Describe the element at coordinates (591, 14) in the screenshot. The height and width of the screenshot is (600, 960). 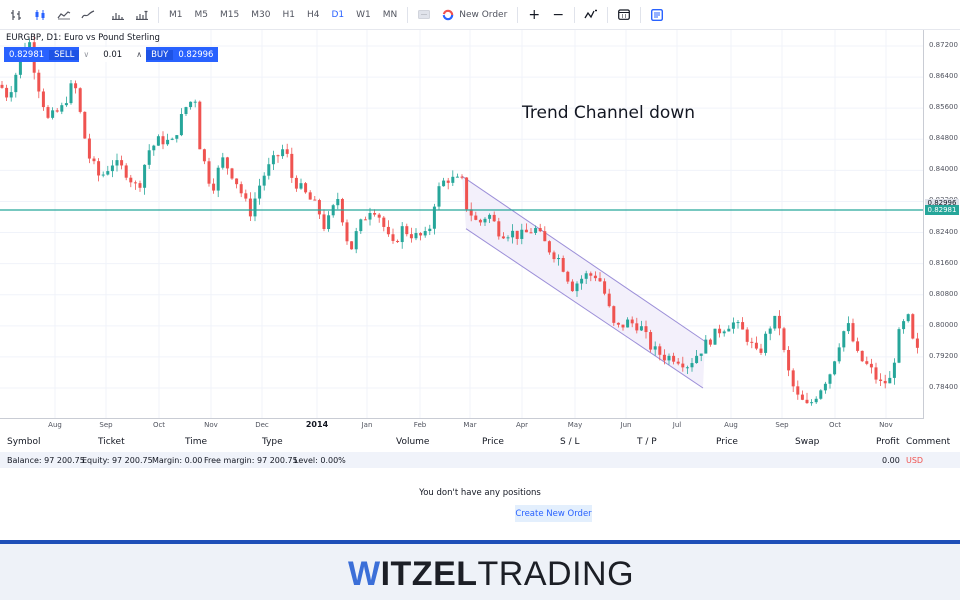
I see `indicators-icon` at that location.